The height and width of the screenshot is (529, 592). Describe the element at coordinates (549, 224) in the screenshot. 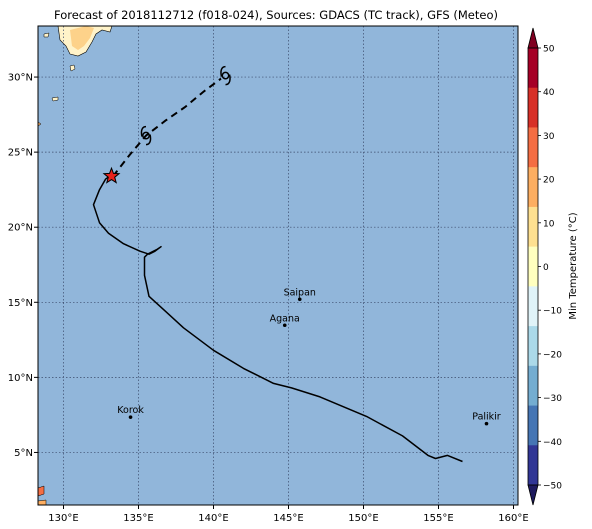

I see `colorbar-tick-label: 10` at that location.